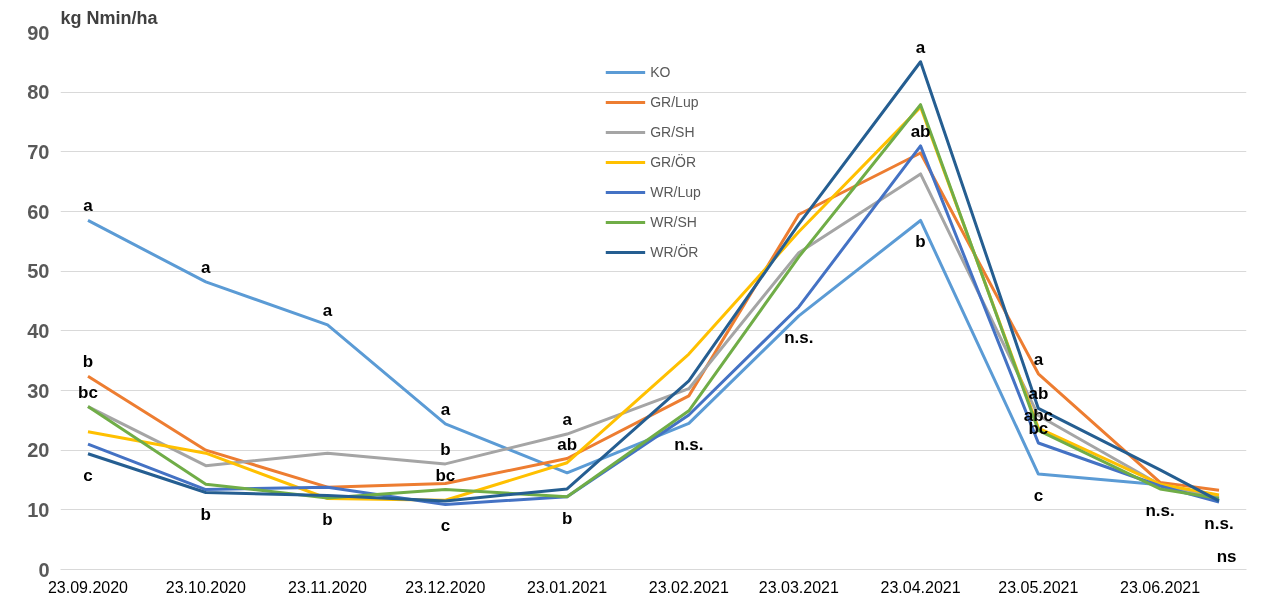 This screenshot has width=1286, height=605. What do you see at coordinates (673, 222) in the screenshot?
I see `legend-label: WR/SH` at bounding box center [673, 222].